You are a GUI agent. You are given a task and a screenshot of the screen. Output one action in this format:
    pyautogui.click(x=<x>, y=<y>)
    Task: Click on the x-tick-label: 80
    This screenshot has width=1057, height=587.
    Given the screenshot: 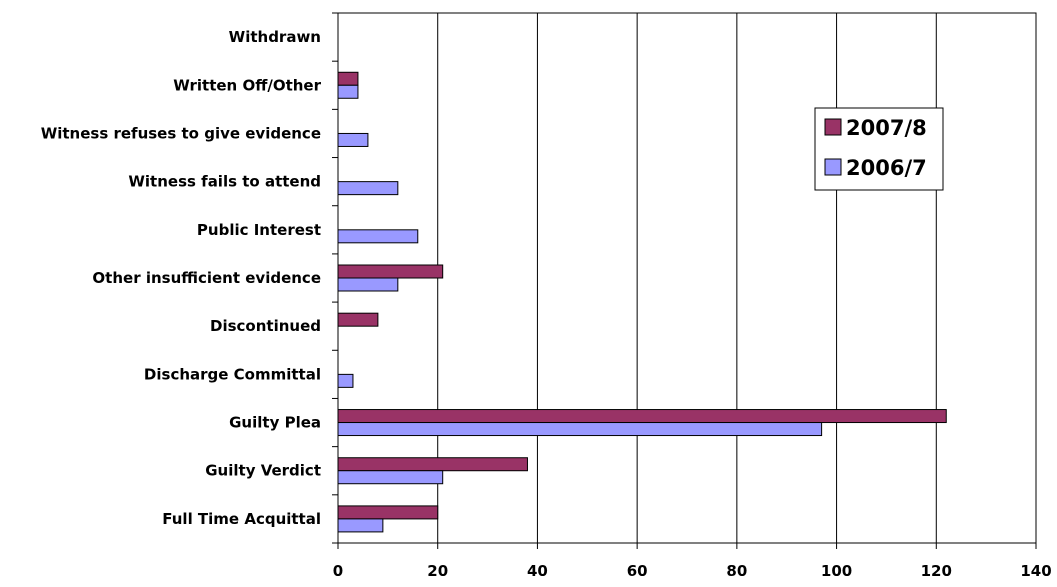 What is the action you would take?
    pyautogui.click(x=736, y=571)
    